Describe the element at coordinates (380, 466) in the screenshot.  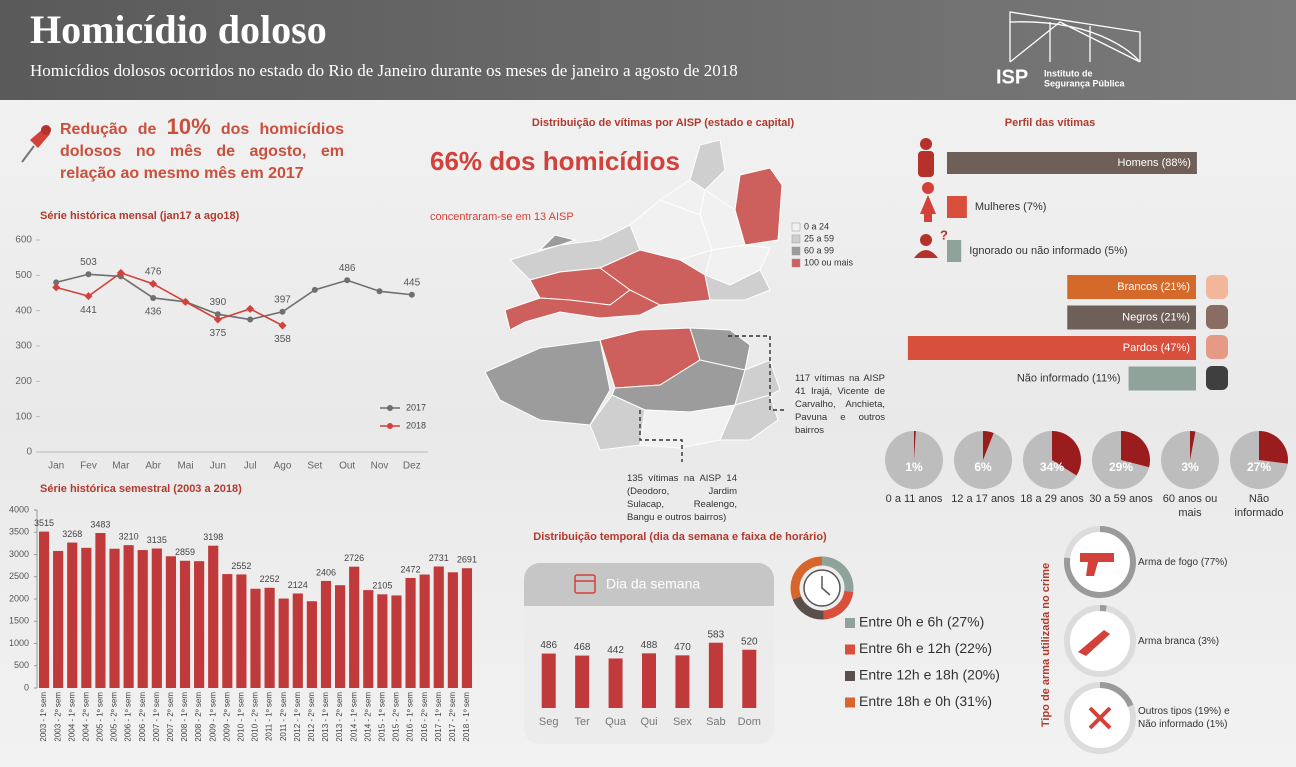
I see `x-tick-label: Nov` at that location.